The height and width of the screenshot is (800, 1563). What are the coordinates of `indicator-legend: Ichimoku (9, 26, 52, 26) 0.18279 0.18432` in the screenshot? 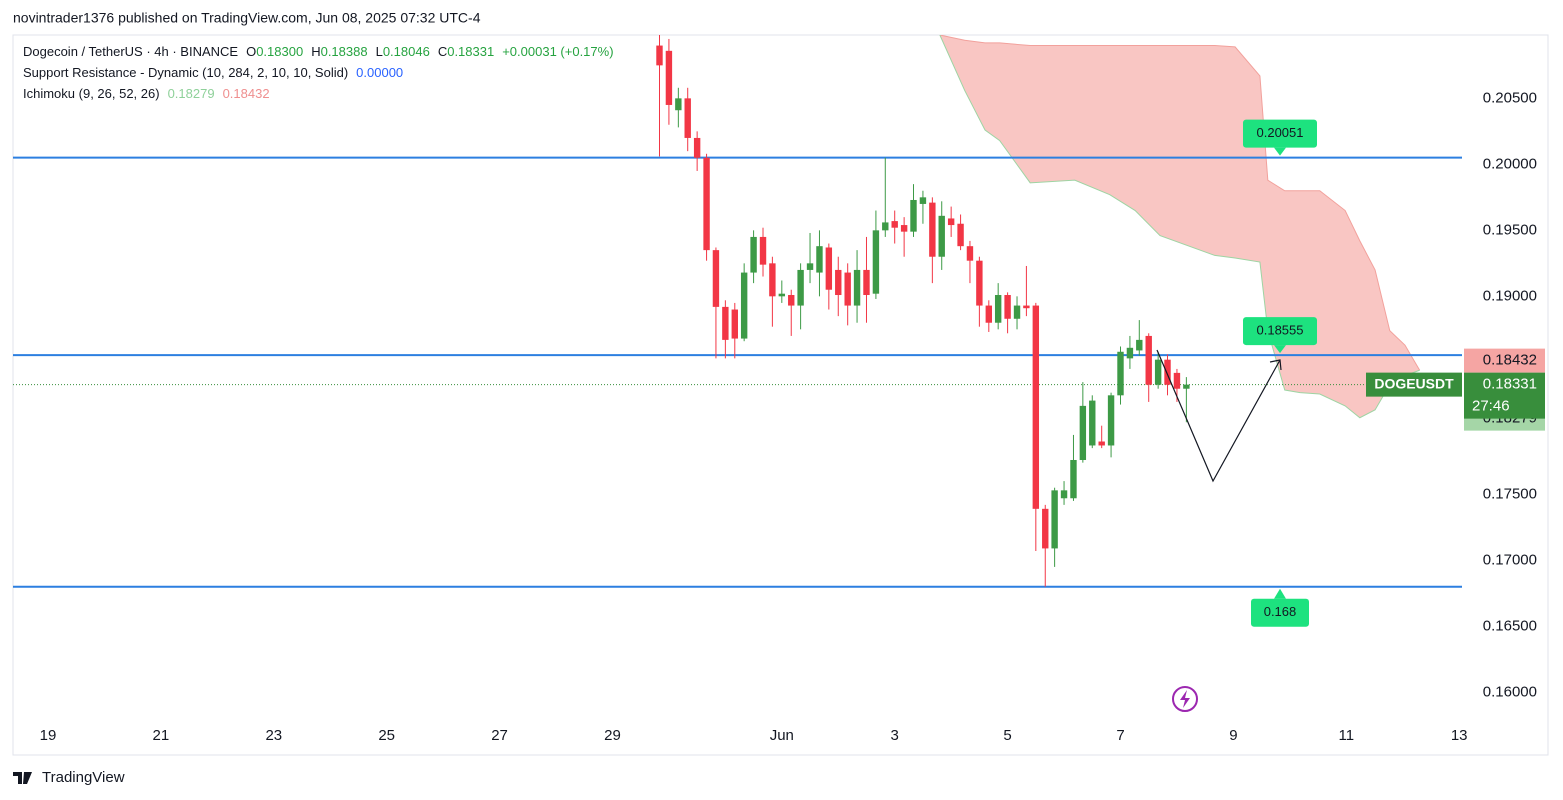 It's located at (146, 93).